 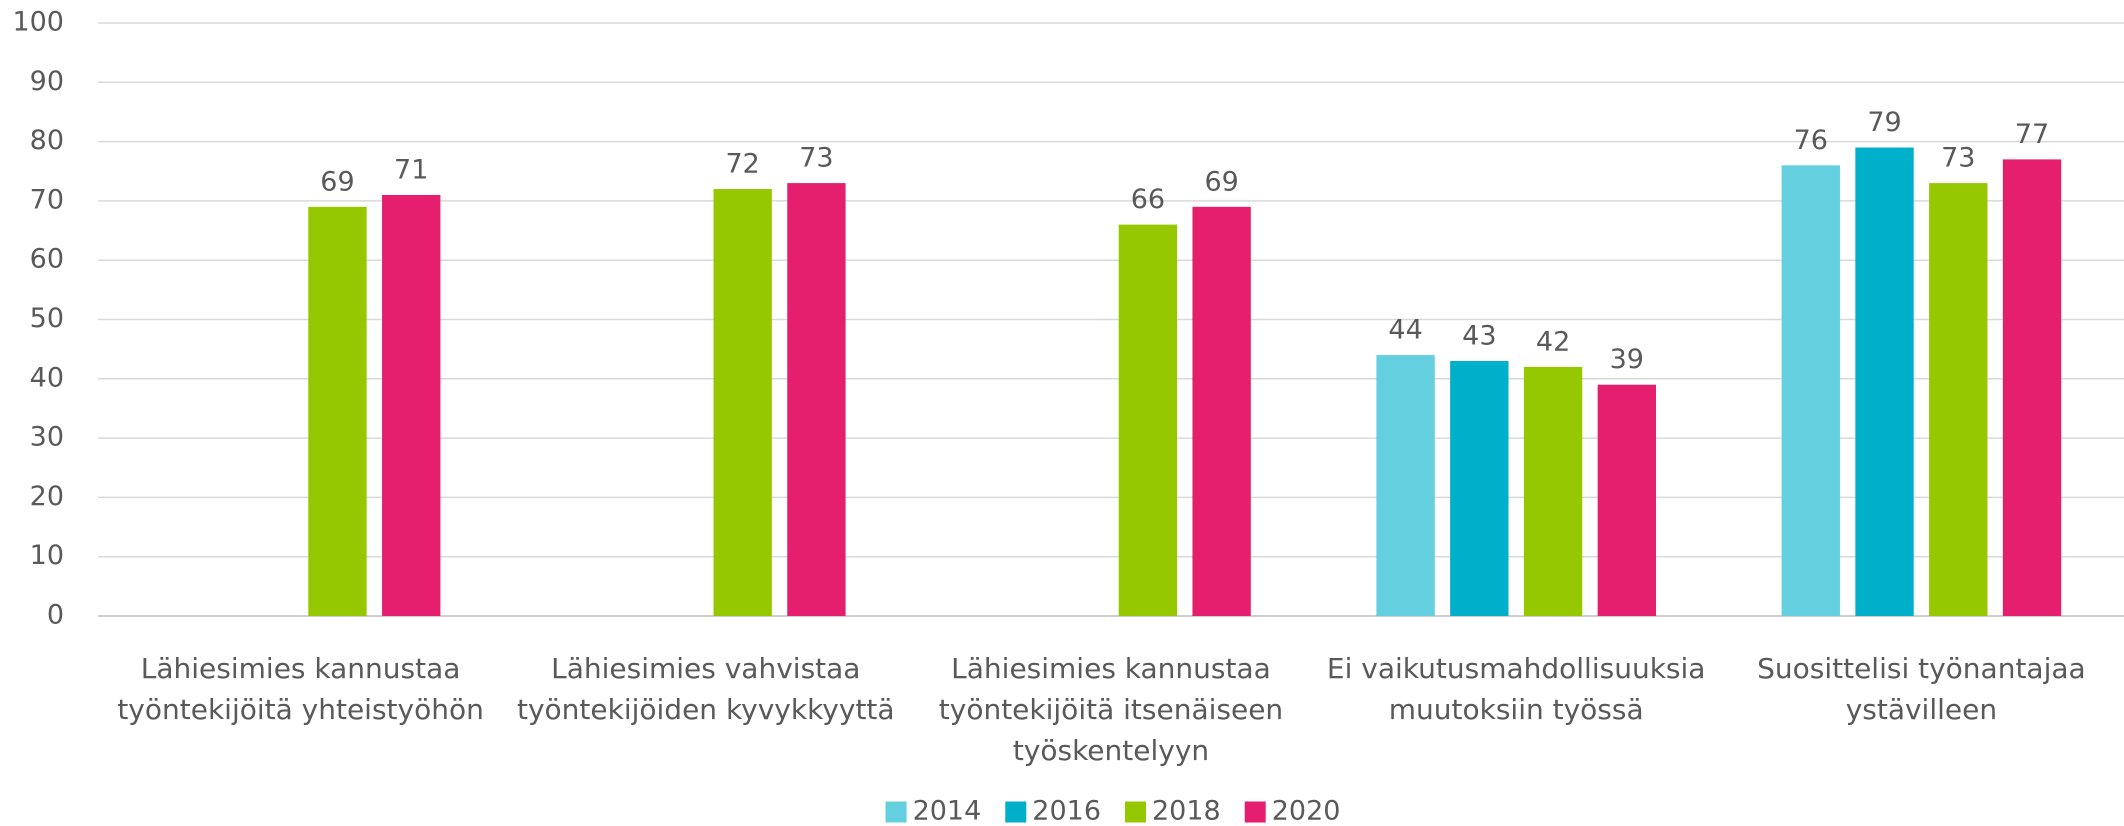 What do you see at coordinates (47, 199) in the screenshot?
I see `y-tick-label: 70` at bounding box center [47, 199].